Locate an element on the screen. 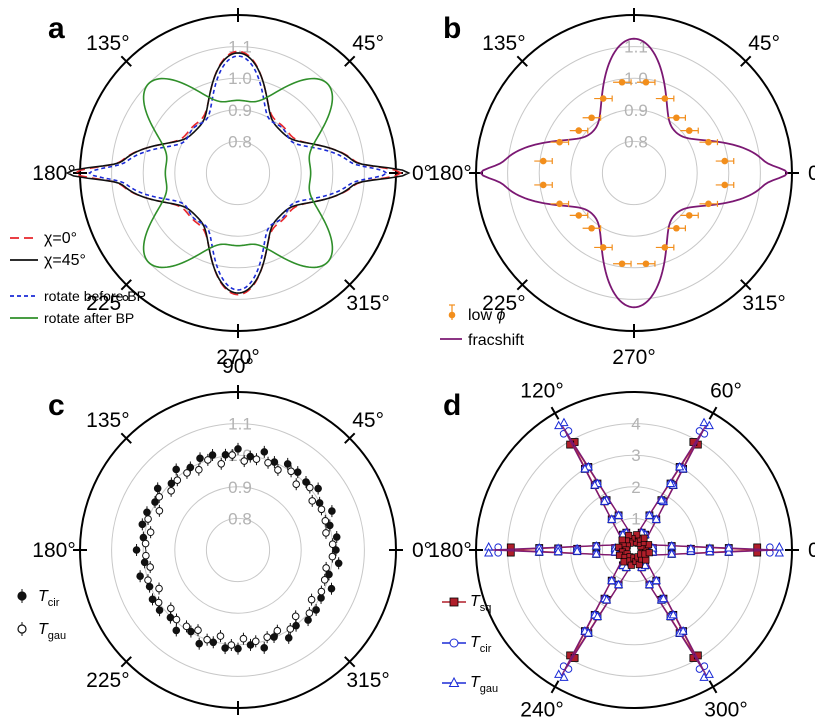 The width and height of the screenshot is (815, 723). angle-label-120: 120° is located at coordinates (541, 391).